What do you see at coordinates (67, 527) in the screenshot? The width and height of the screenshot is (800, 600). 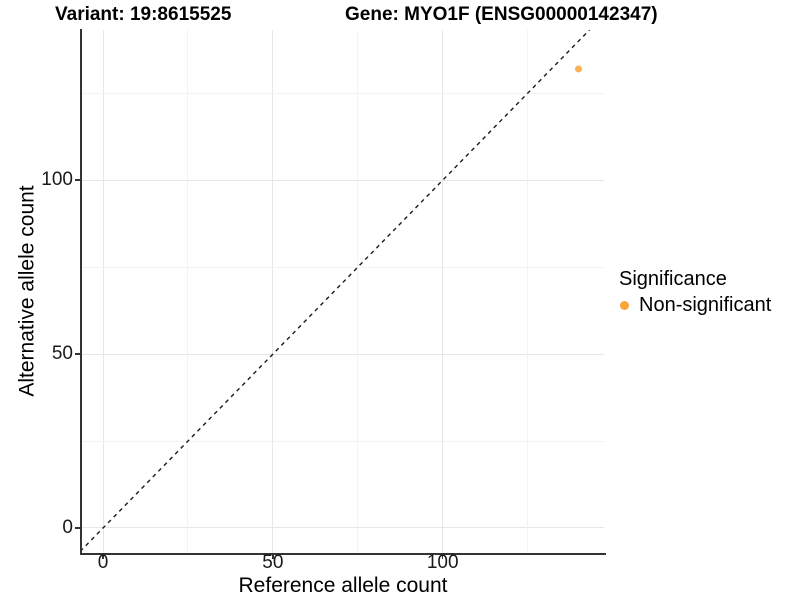 I see `y-tick-label: 0` at bounding box center [67, 527].